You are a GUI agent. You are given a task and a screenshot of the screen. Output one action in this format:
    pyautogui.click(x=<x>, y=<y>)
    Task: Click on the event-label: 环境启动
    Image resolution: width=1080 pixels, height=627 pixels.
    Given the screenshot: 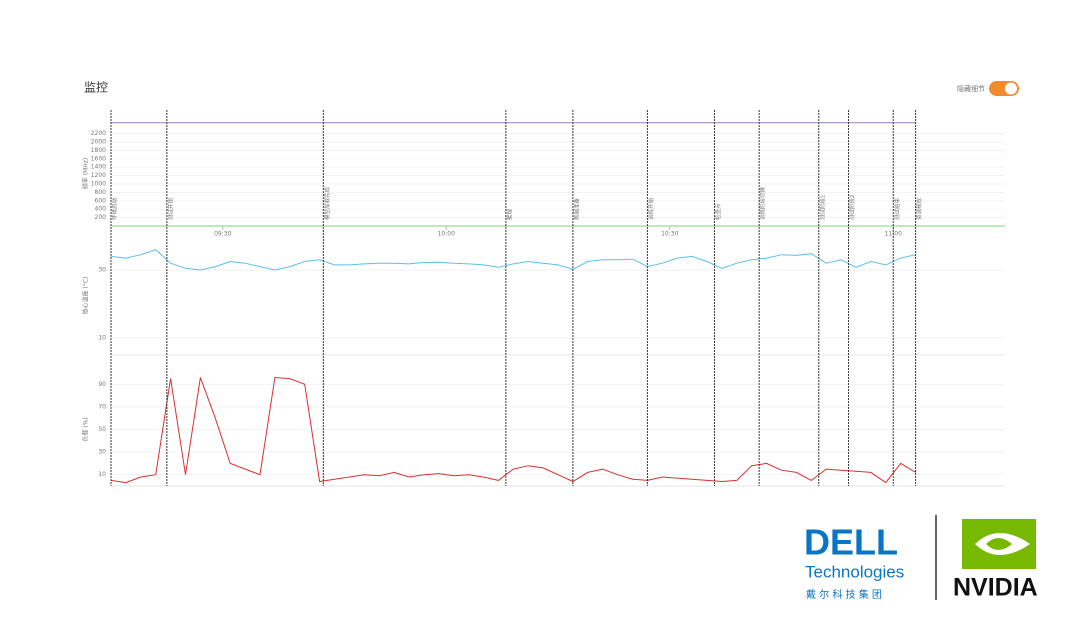 What is the action you would take?
    pyautogui.click(x=115, y=208)
    